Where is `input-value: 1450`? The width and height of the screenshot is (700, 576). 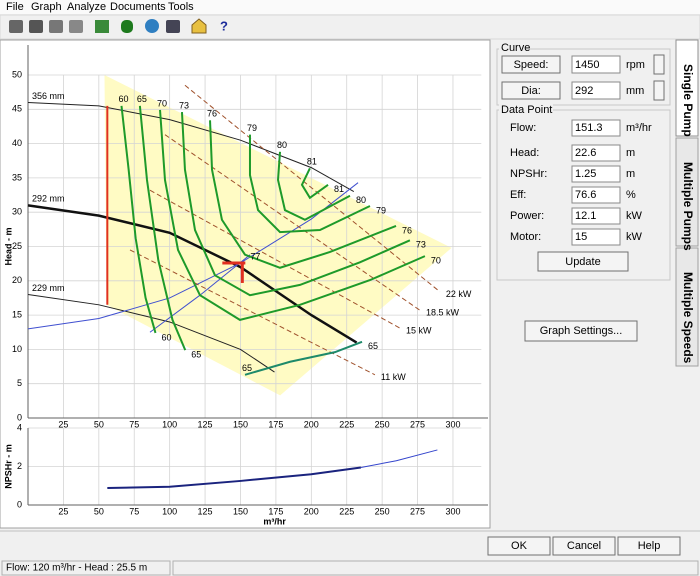 input-value: 1450 is located at coordinates (587, 65).